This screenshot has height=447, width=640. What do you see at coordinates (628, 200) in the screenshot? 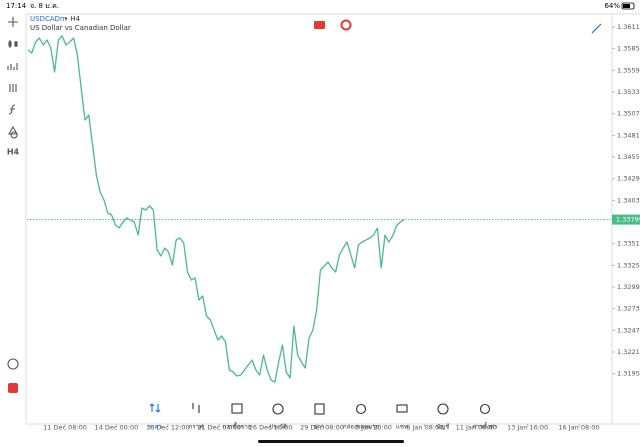
I see `y-tick-label: 1.34030` at bounding box center [628, 200].